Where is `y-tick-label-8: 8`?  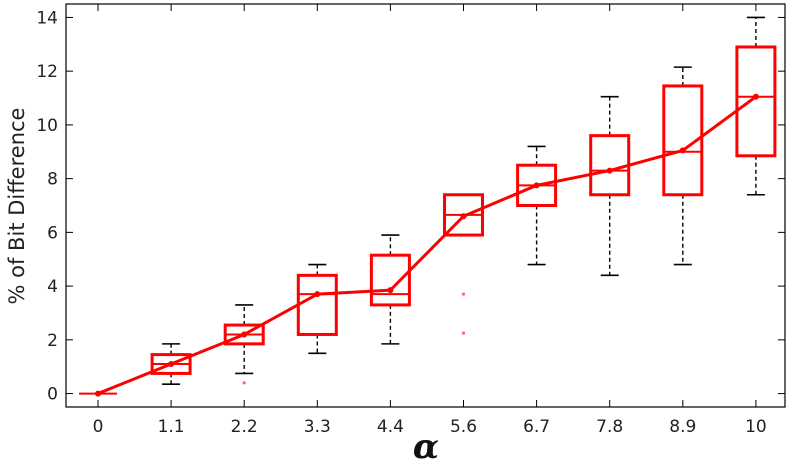
y-tick-label-8: 8 is located at coordinates (52, 180).